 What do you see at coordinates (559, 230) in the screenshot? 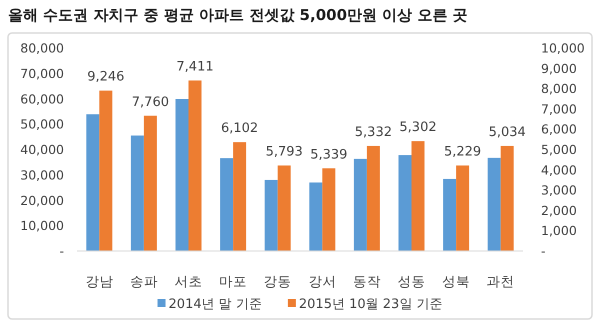
I see `y2-tick-label: 1,000` at bounding box center [559, 230].